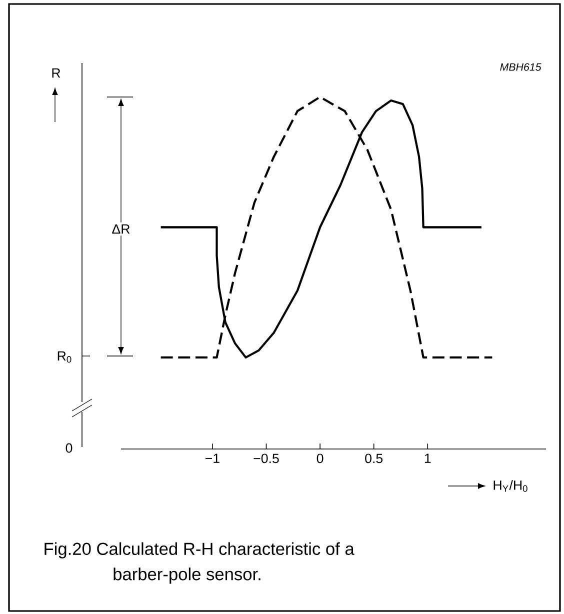 This screenshot has width=564, height=614. I want to click on text: 0, so click(69, 448).